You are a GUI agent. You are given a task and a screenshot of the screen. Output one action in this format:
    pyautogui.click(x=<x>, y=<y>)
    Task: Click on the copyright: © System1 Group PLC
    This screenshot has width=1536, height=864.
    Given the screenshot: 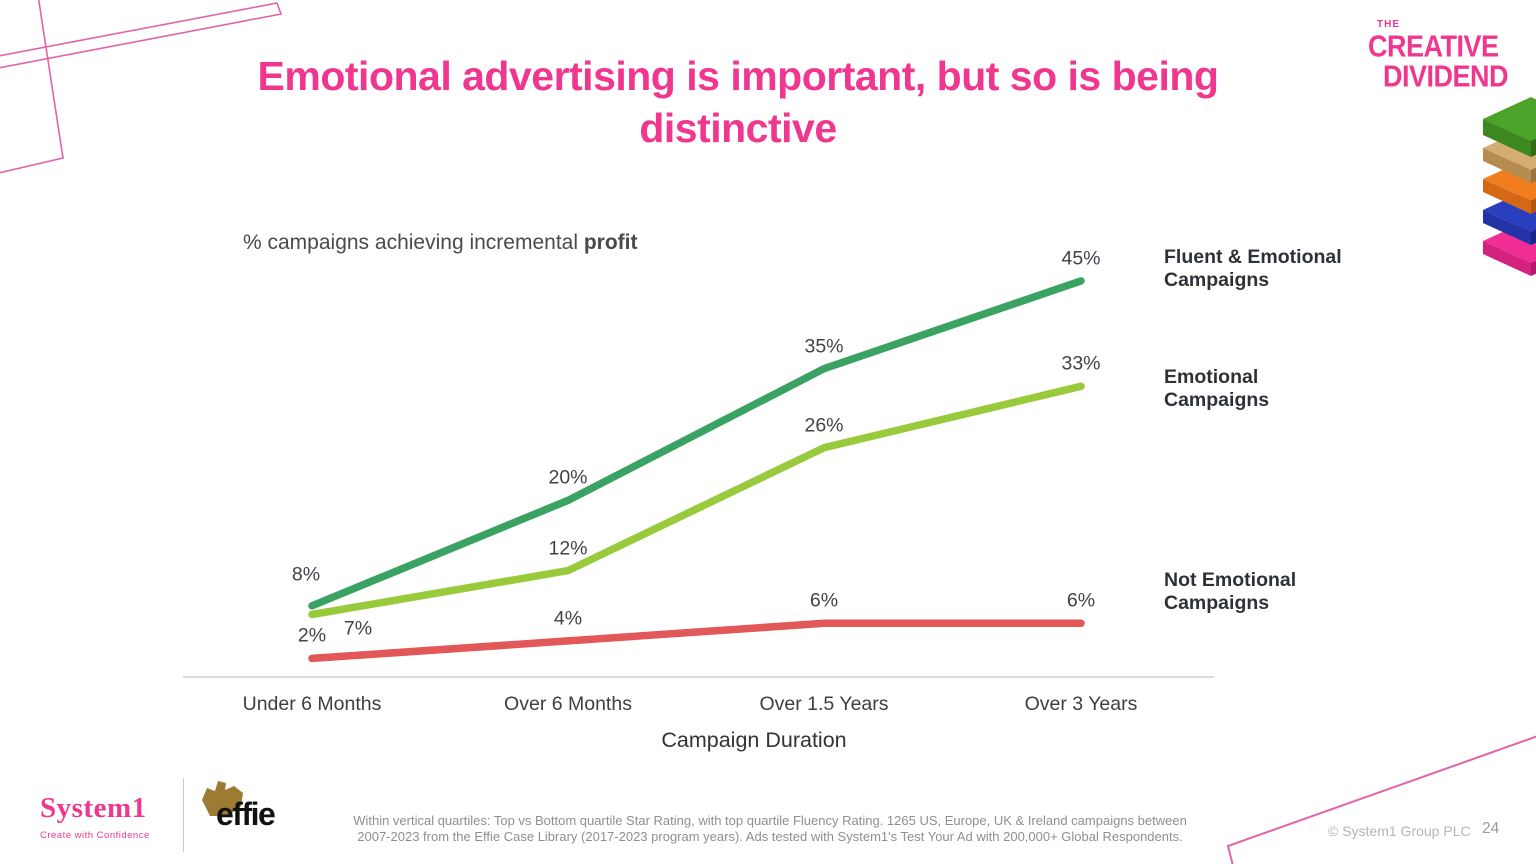 What is the action you would take?
    pyautogui.click(x=1399, y=831)
    